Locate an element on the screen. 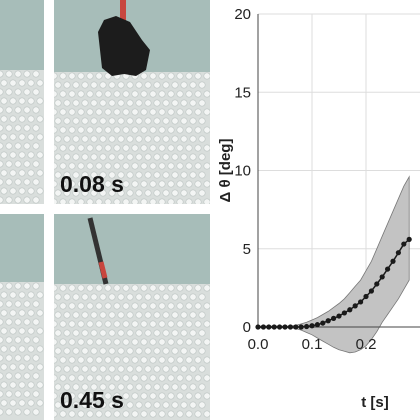 The width and height of the screenshot is (420, 420). y-tick-label: 20 is located at coordinates (242, 14).